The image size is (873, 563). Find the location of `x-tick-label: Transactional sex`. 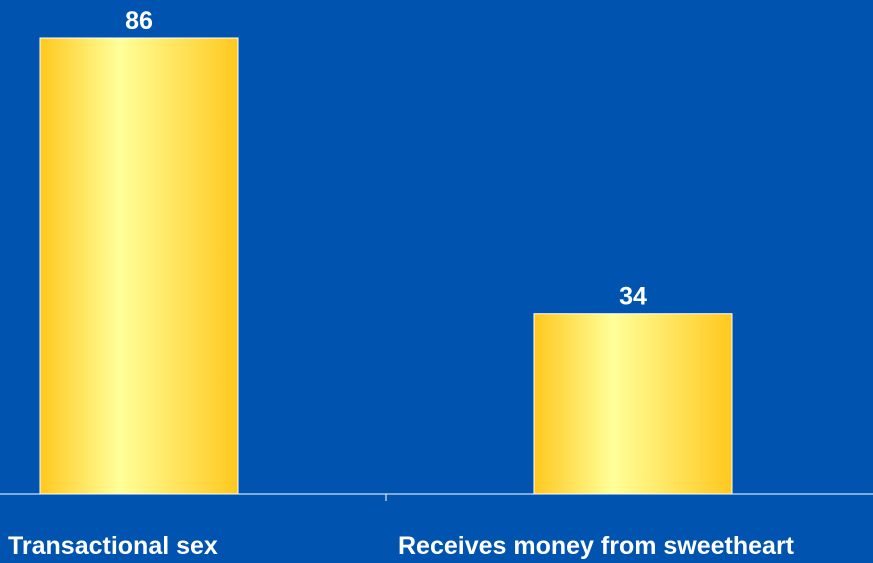

x-tick-label: Transactional sex is located at coordinates (113, 546).